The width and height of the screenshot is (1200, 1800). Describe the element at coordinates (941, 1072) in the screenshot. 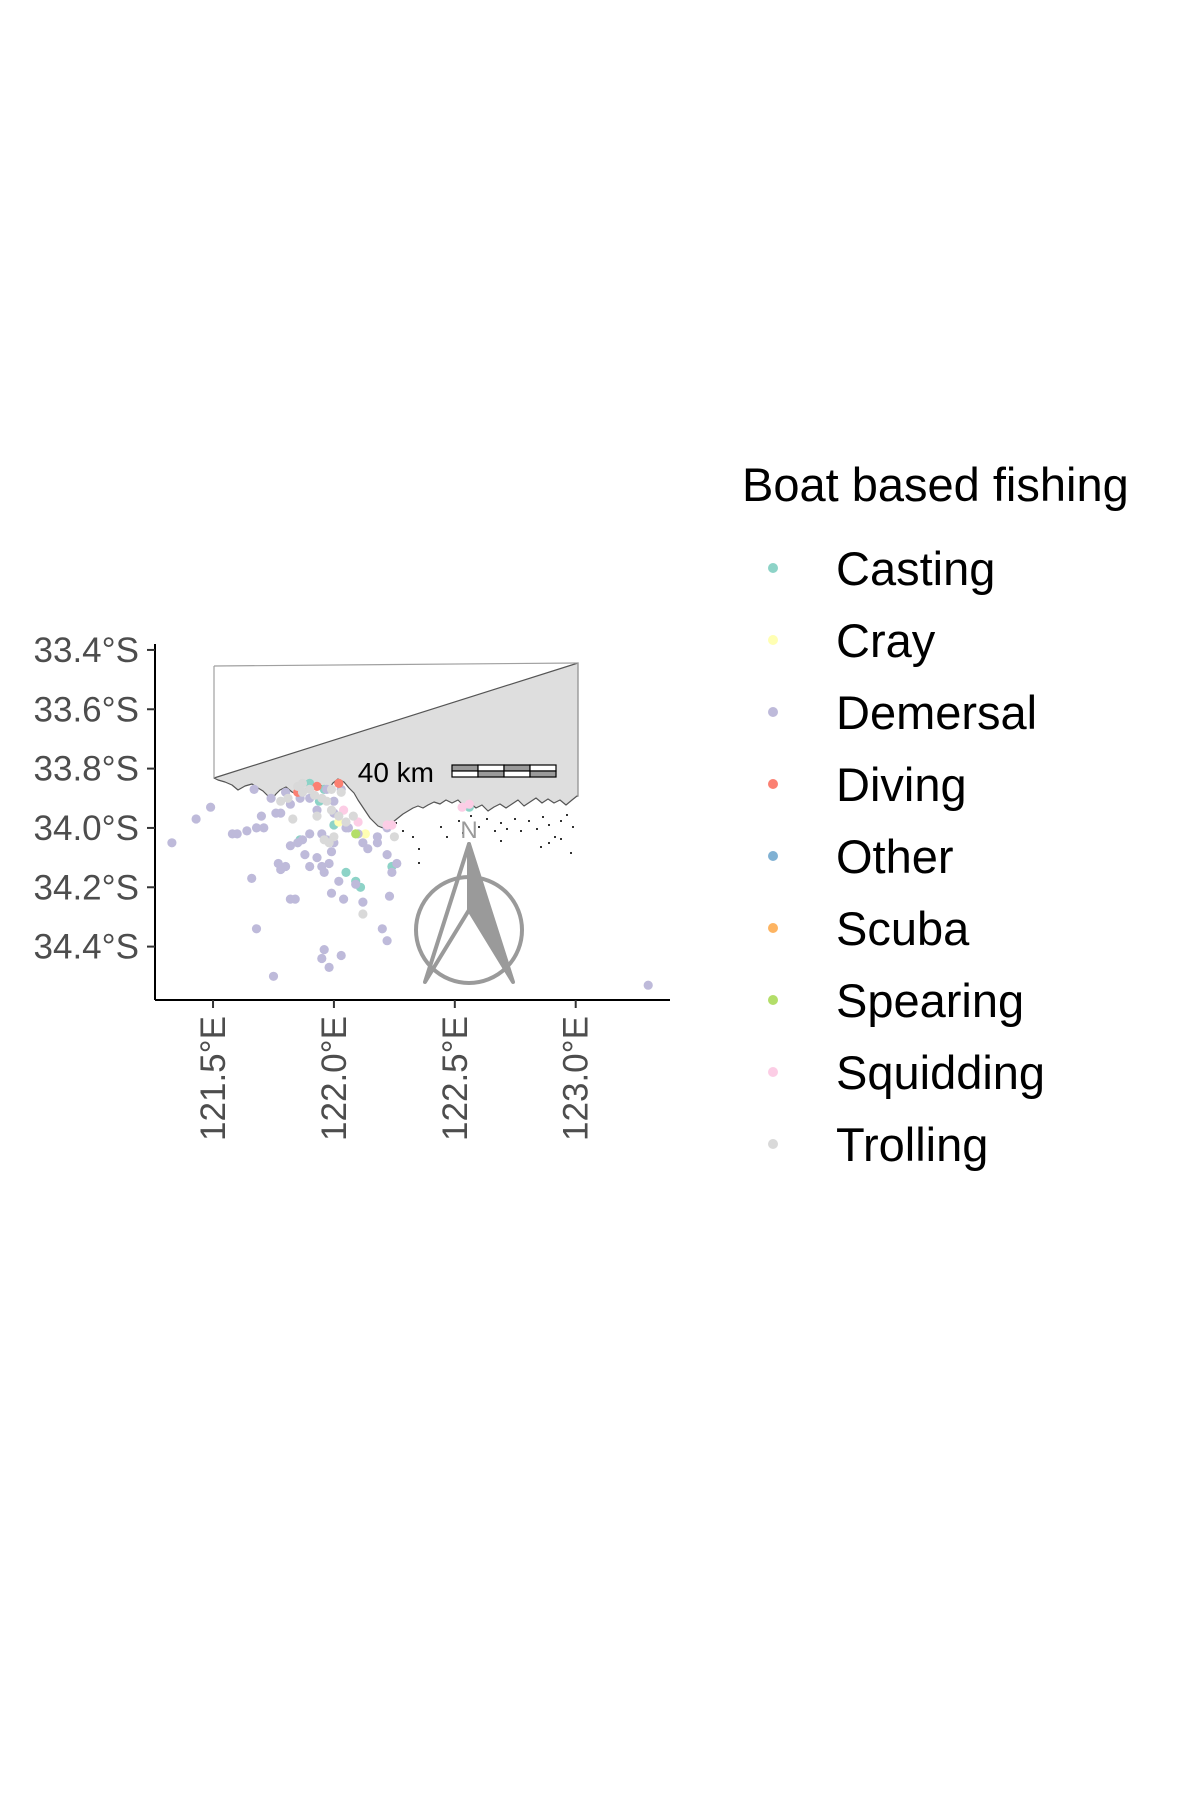

I see `legend-label: Squidding` at that location.